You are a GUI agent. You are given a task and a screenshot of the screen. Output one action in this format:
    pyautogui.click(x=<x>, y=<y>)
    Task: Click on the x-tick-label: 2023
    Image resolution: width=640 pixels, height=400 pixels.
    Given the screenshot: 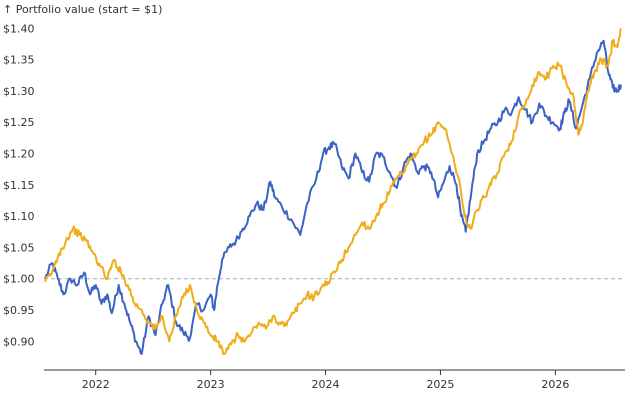 What is the action you would take?
    pyautogui.click(x=211, y=384)
    